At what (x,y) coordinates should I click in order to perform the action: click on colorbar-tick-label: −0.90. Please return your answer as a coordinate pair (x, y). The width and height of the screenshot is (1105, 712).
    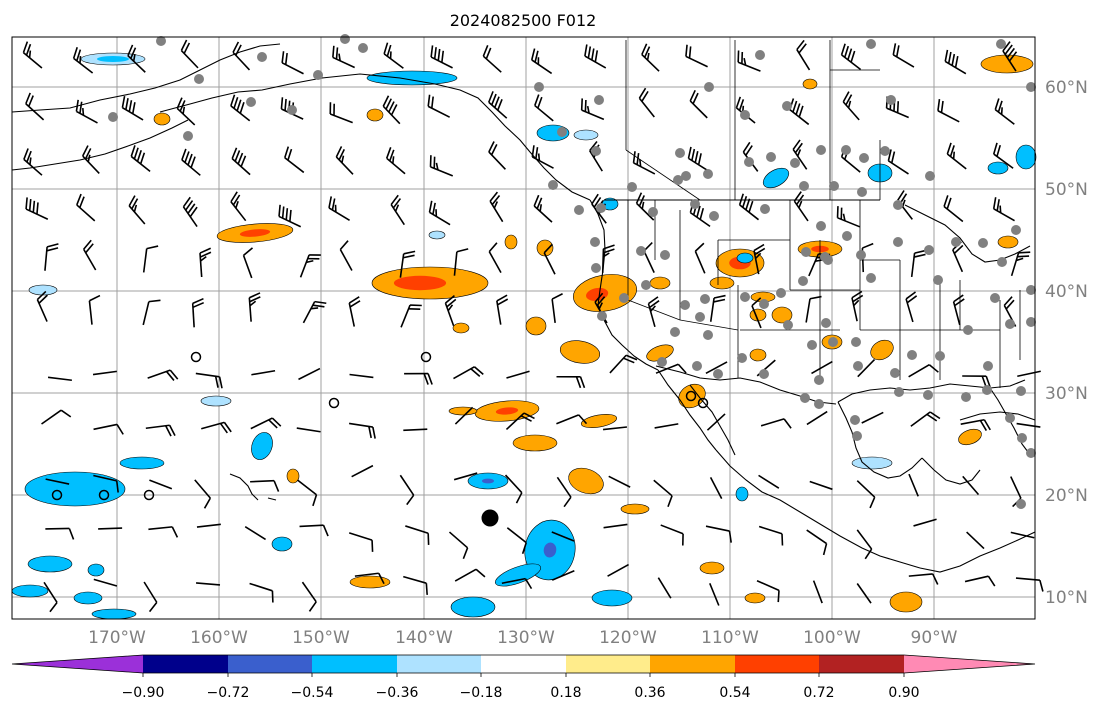
    Looking at the image, I should click on (143, 693).